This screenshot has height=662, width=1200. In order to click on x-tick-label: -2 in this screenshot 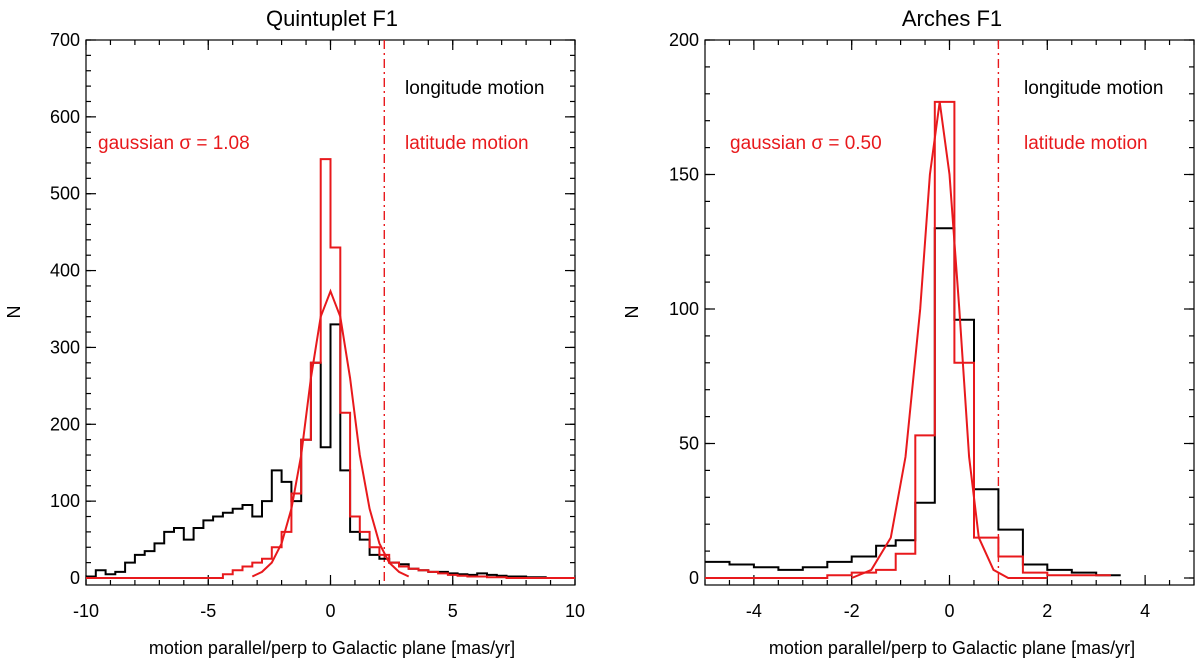, I will do `click(852, 611)`.